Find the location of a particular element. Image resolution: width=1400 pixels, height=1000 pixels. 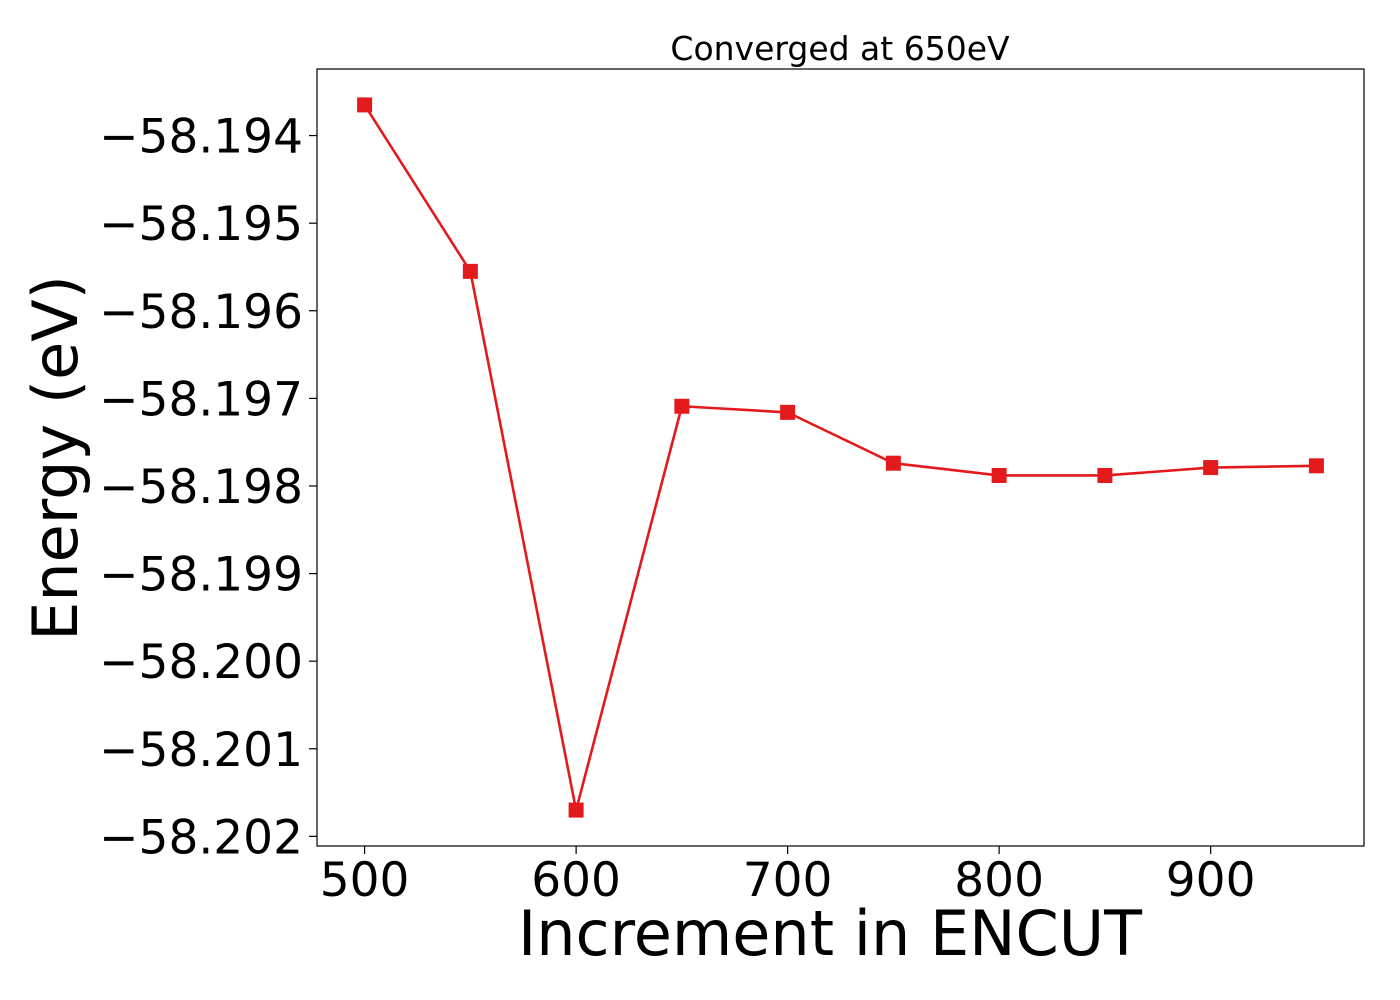

x-axis: 500 600 700 800 900 is located at coordinates (788, 877).